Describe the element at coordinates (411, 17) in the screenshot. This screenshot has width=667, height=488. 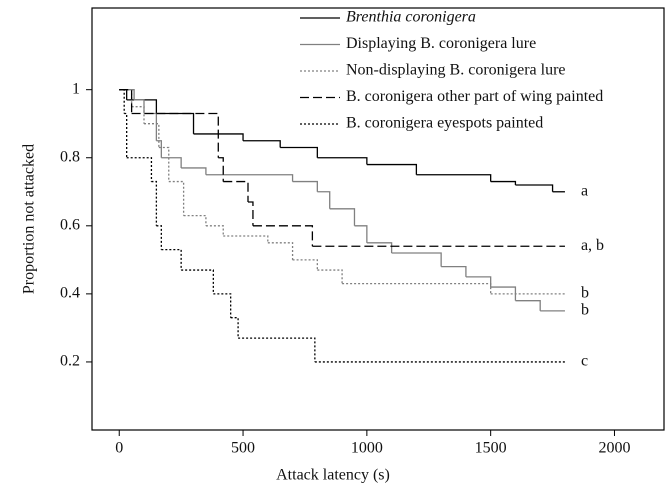
I see `legend-label: Brenthia coronigera` at that location.